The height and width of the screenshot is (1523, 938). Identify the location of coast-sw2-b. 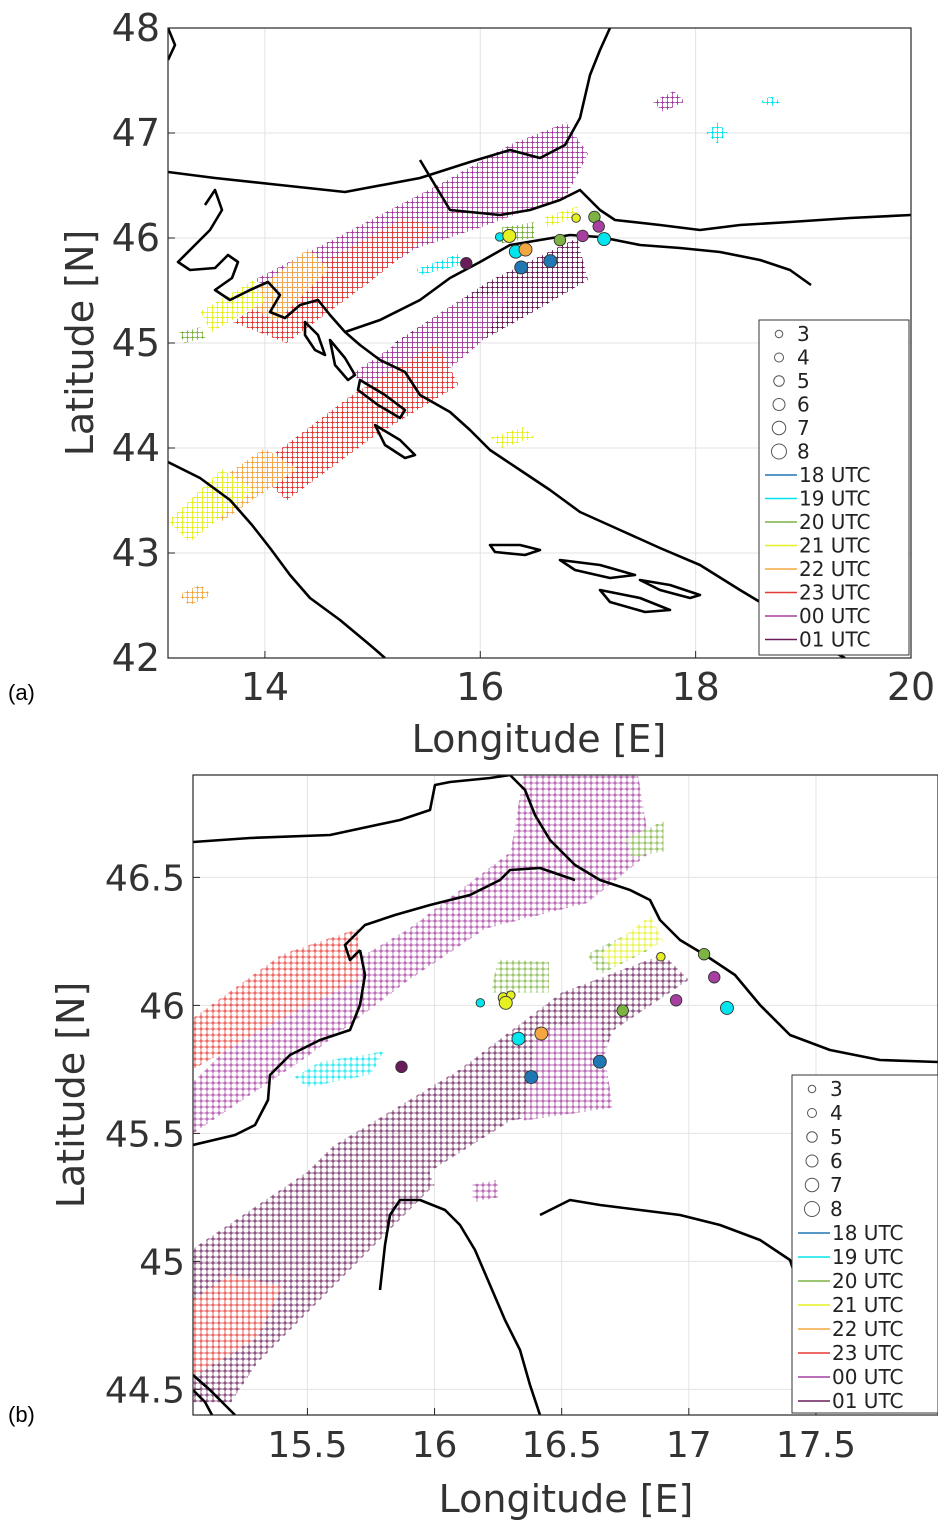
(203, 1402).